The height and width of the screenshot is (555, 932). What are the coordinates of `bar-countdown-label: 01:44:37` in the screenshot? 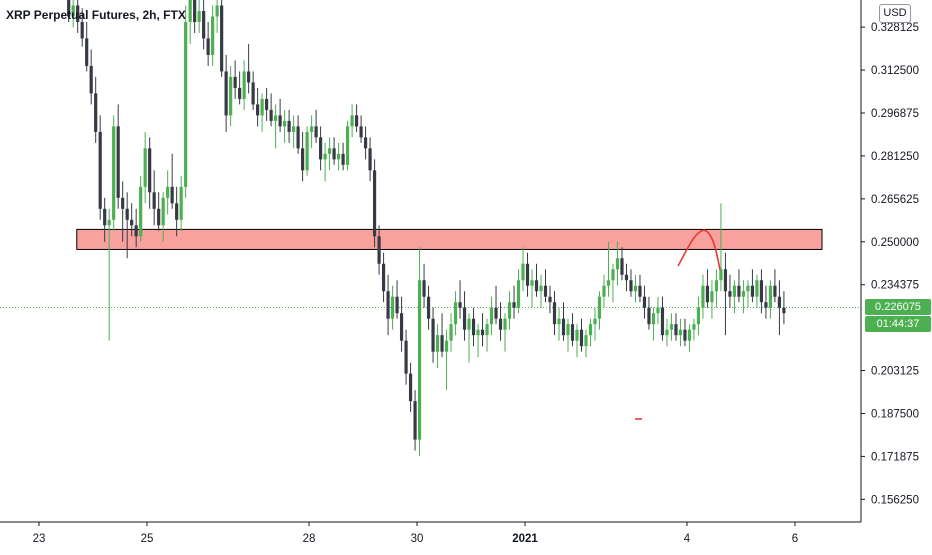 It's located at (898, 324).